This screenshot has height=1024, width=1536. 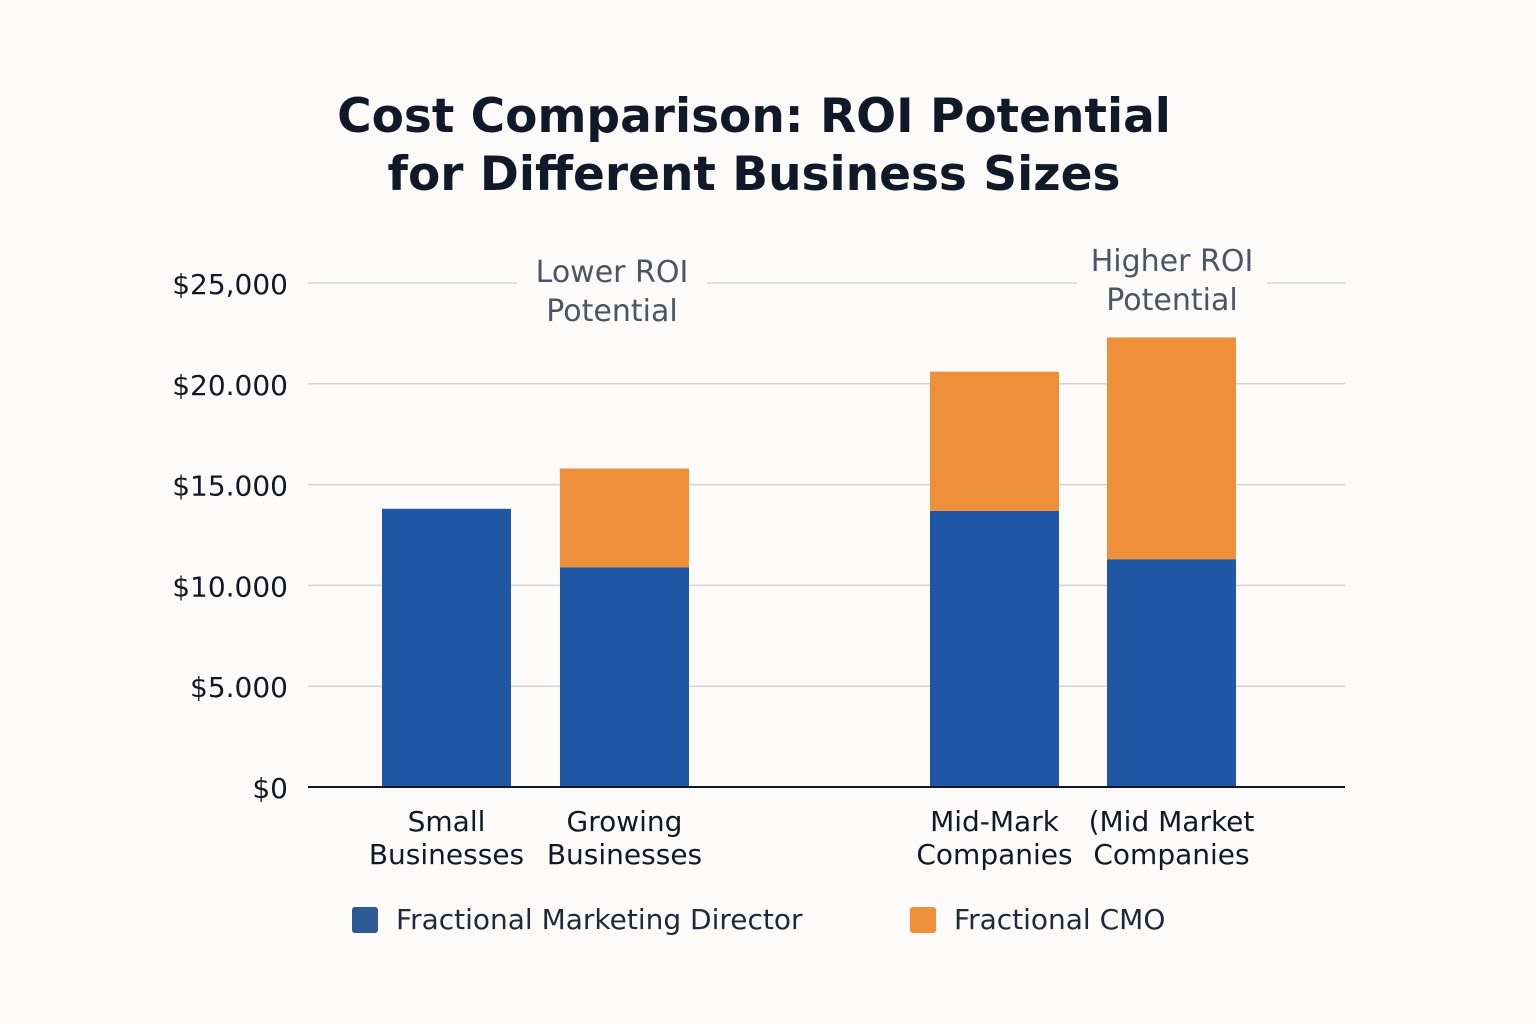 I want to click on legend-item-director: Fractional Marketing Director, so click(x=577, y=919).